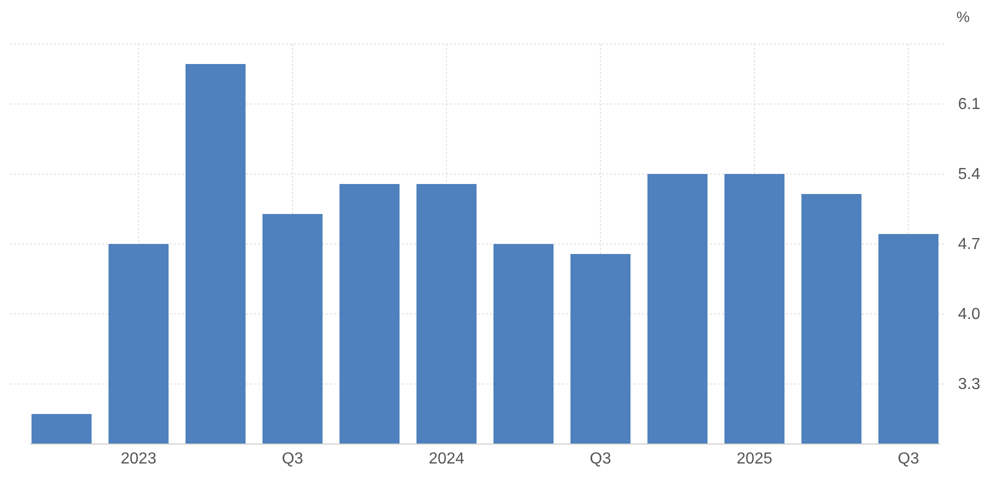 The image size is (1000, 495). What do you see at coordinates (969, 105) in the screenshot?
I see `y-tick-label: 6.1` at bounding box center [969, 105].